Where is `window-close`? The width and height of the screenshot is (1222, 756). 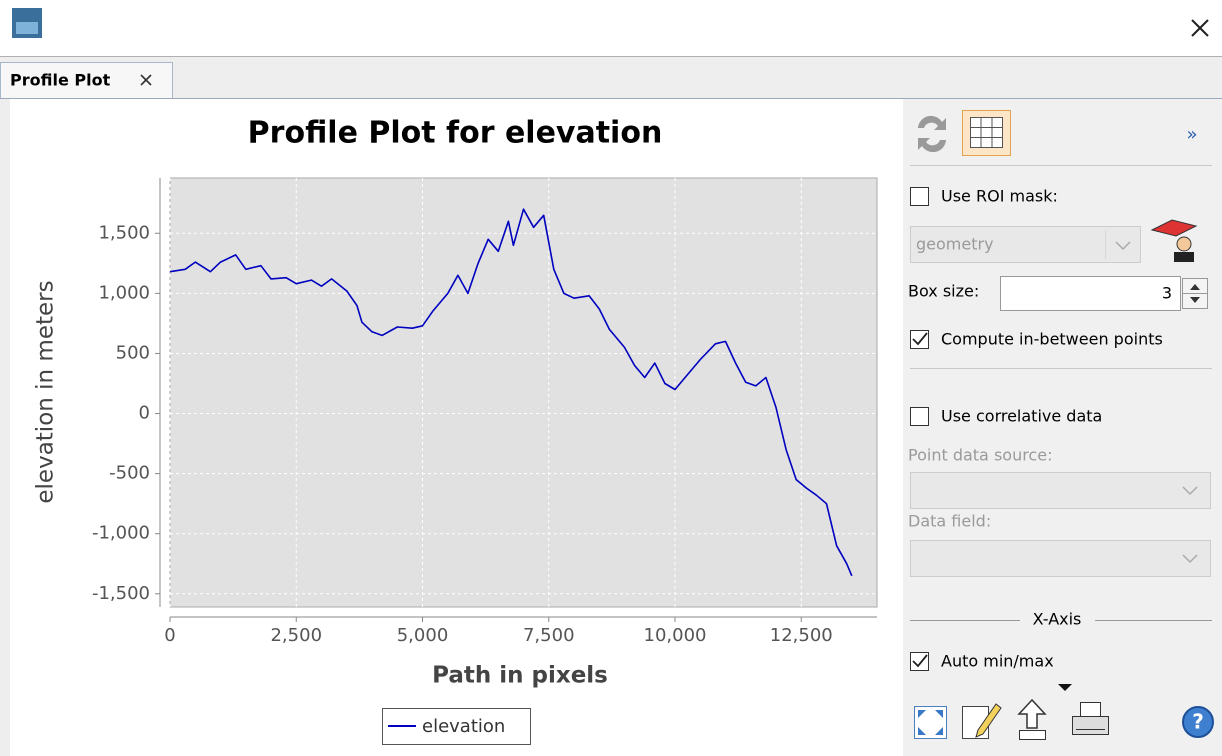
window-close is located at coordinates (1200, 28).